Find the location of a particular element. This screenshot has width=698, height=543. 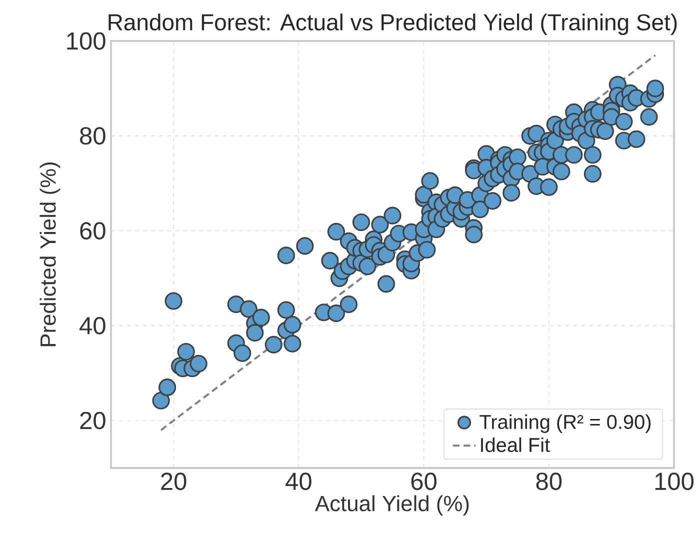

chart-title: Random Forest: Actual vs Predicted Yield (Training Set) is located at coordinates (392, 25).